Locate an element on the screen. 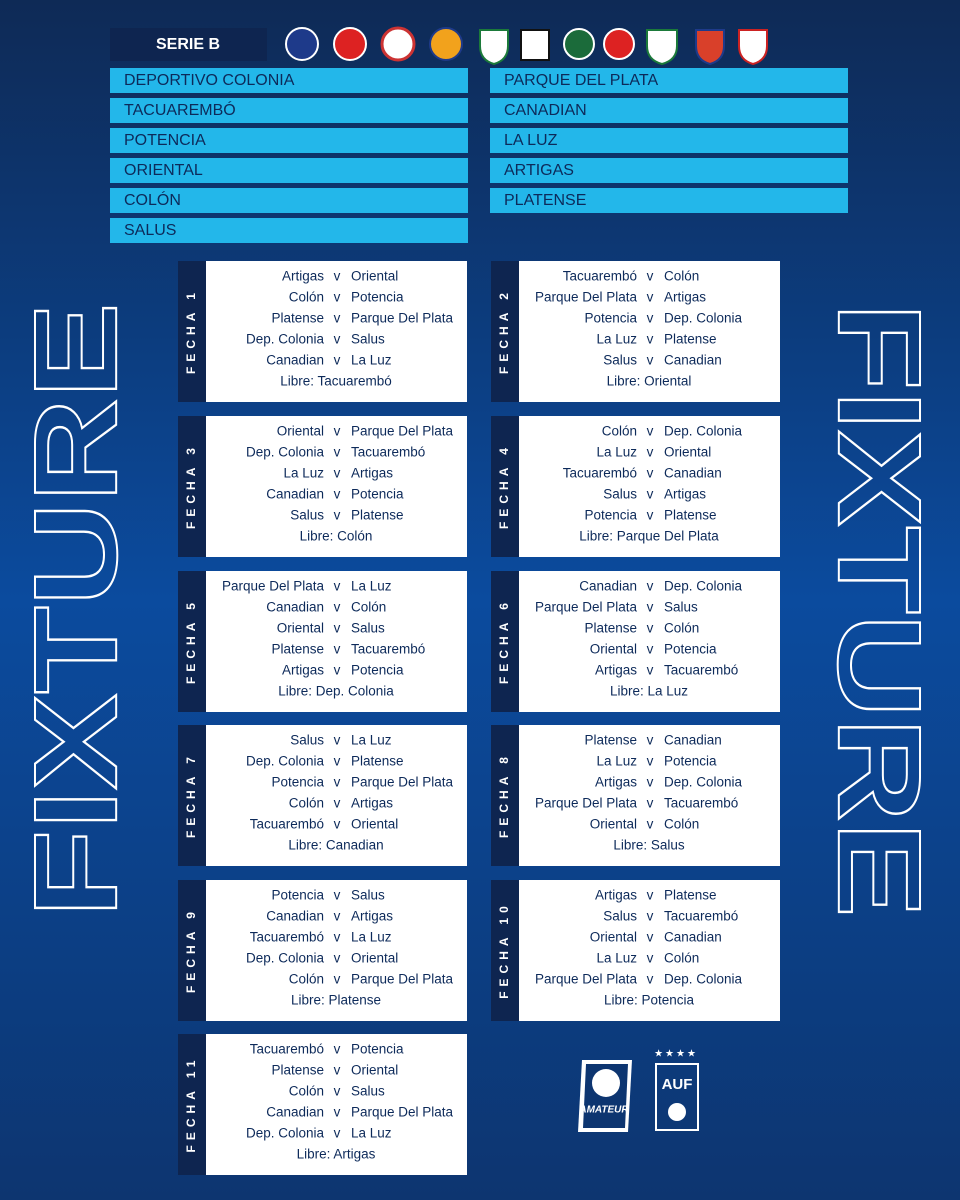  fecha-label: FECHA 6 is located at coordinates (504, 641).